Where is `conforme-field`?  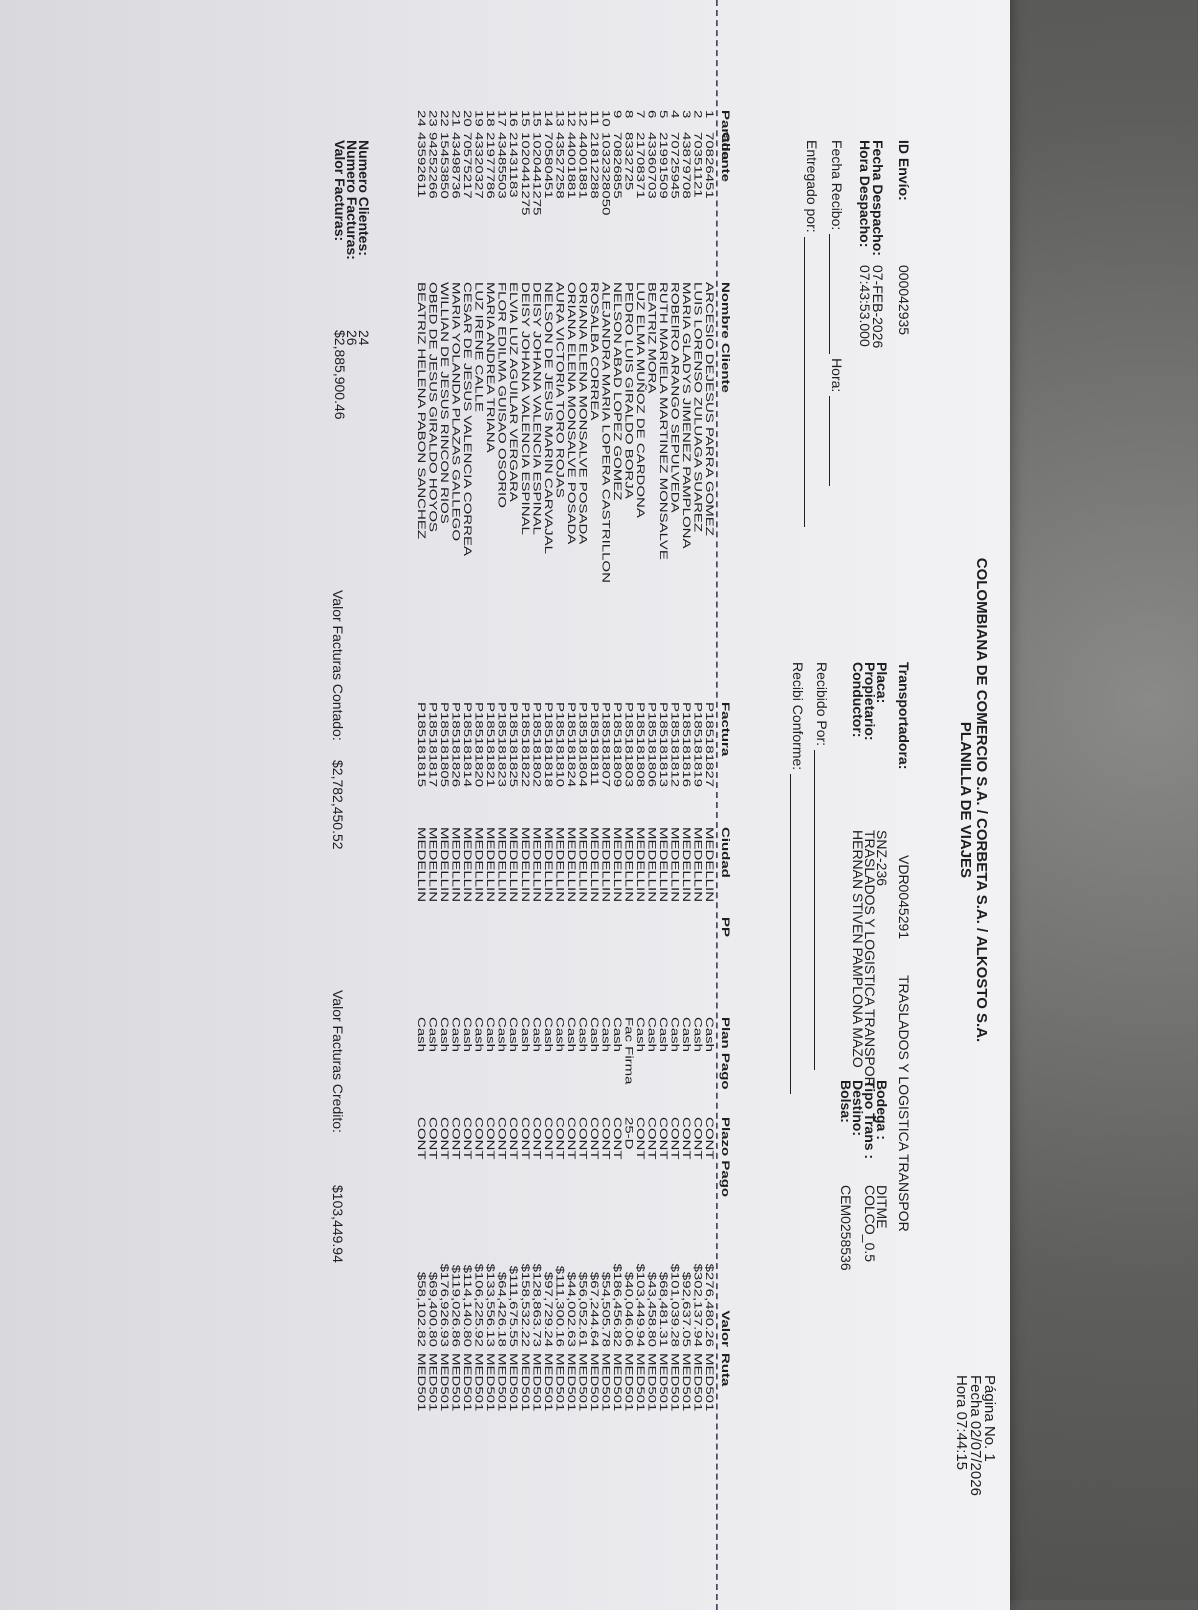 conforme-field is located at coordinates (790, 934).